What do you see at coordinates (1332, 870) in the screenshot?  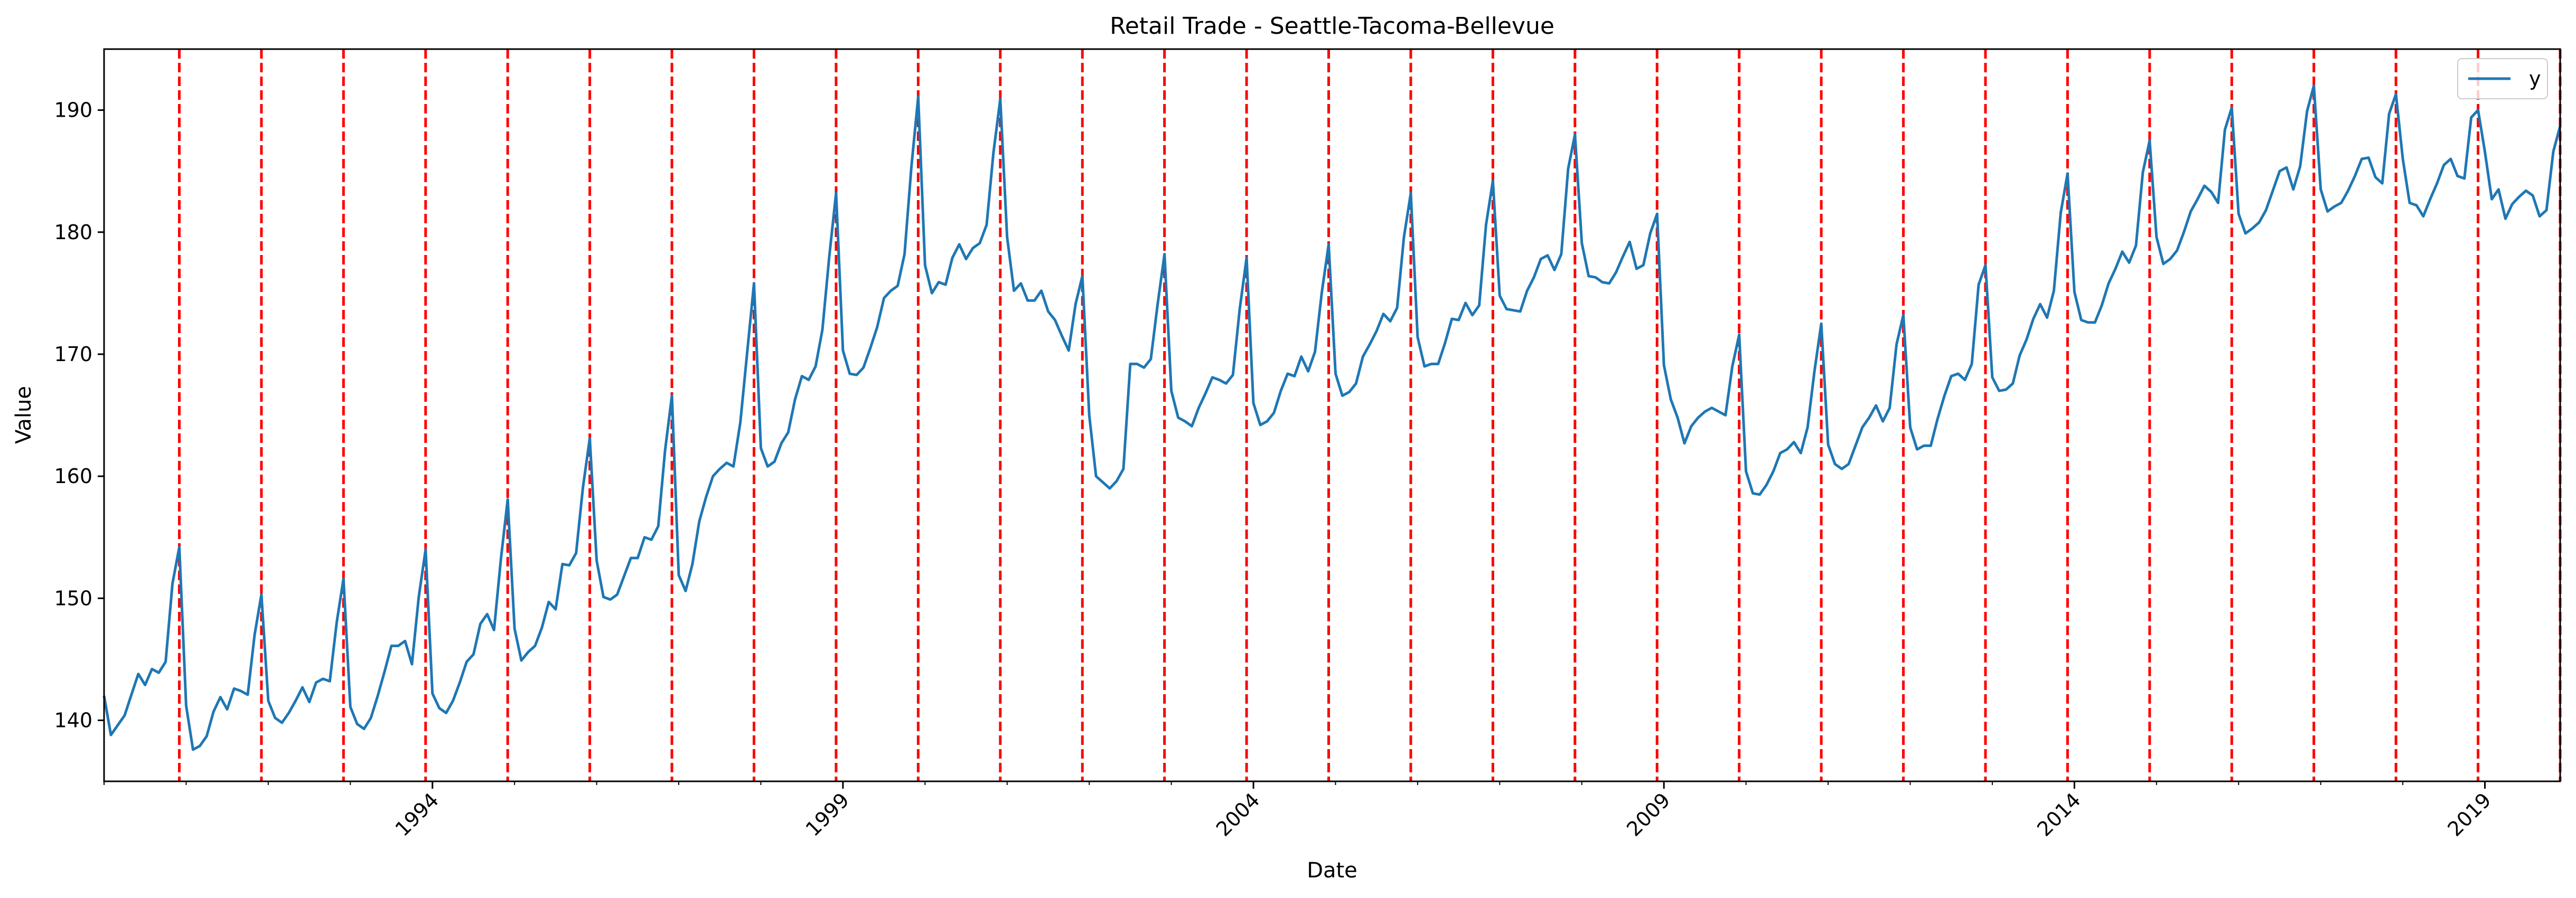 I see `x-axis-label: Date` at bounding box center [1332, 870].